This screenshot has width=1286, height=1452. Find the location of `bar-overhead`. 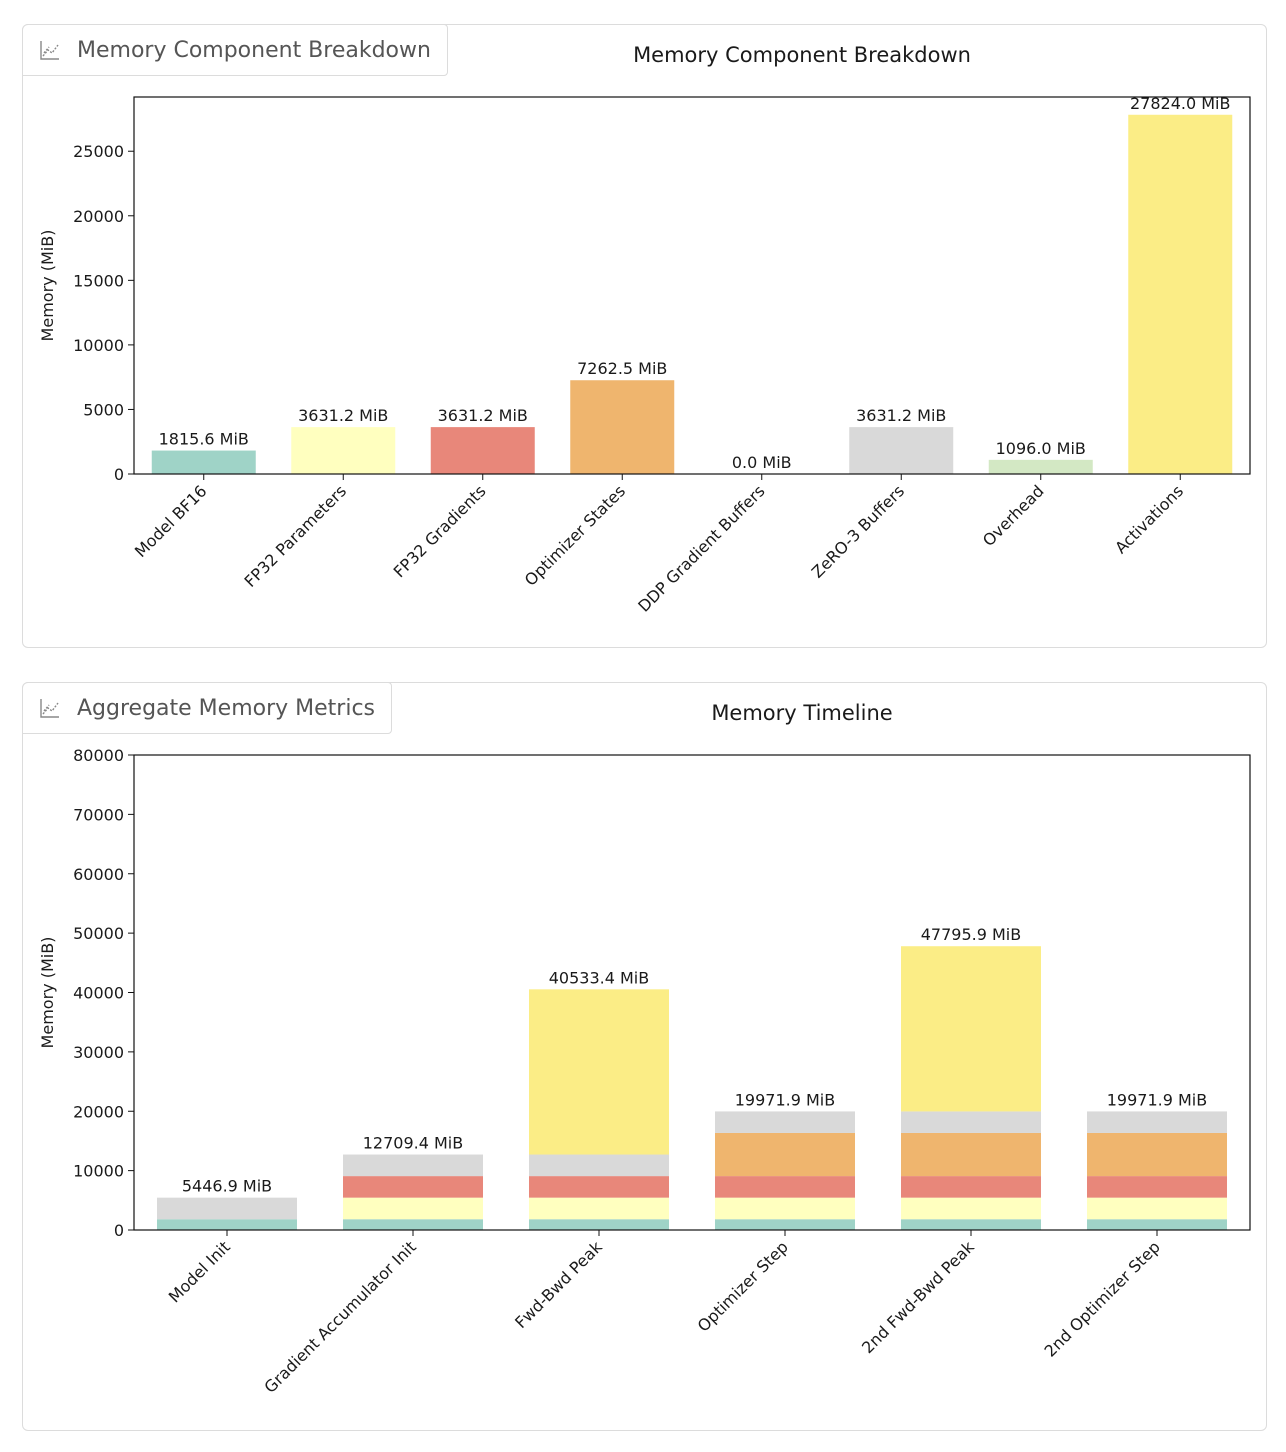

bar-overhead is located at coordinates (1040, 466).